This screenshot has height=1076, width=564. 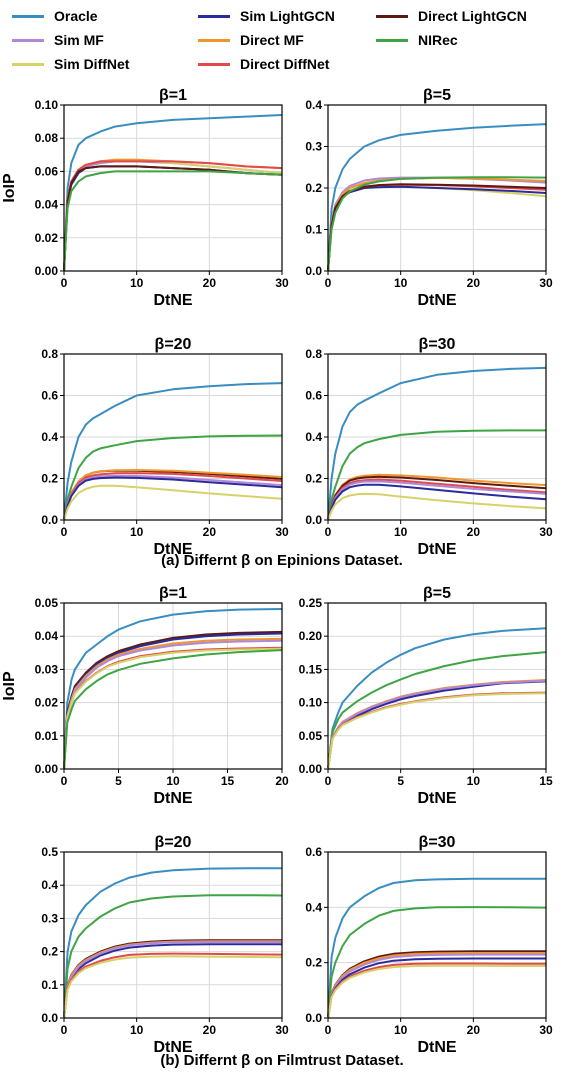 I want to click on chart-title: β=1, so click(x=173, y=95).